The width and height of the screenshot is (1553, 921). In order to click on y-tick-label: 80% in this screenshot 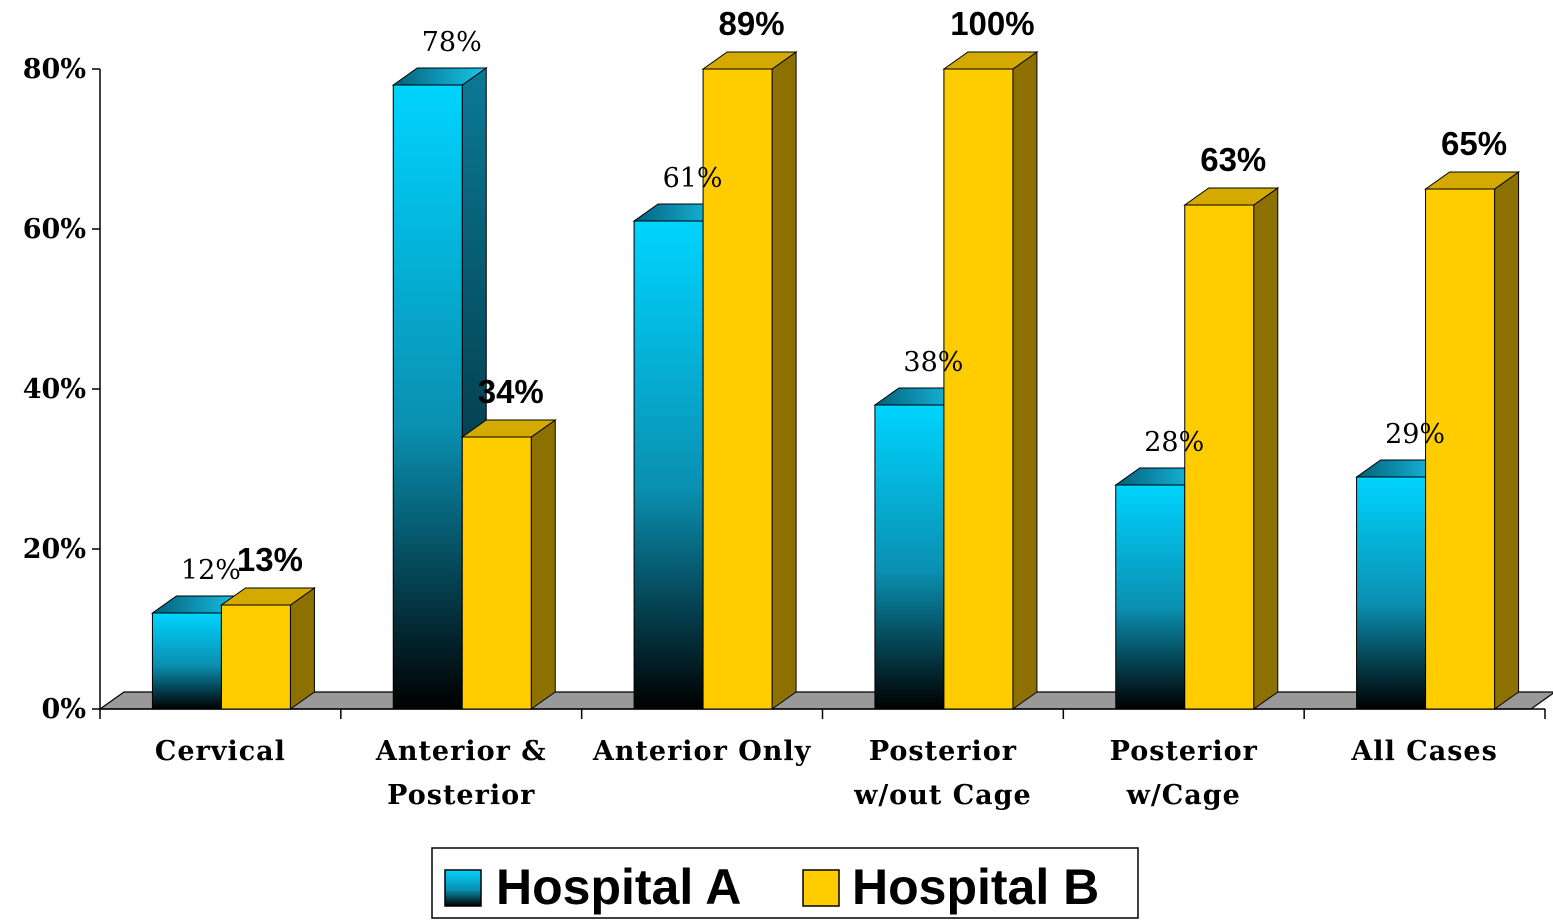, I will do `click(54, 69)`.